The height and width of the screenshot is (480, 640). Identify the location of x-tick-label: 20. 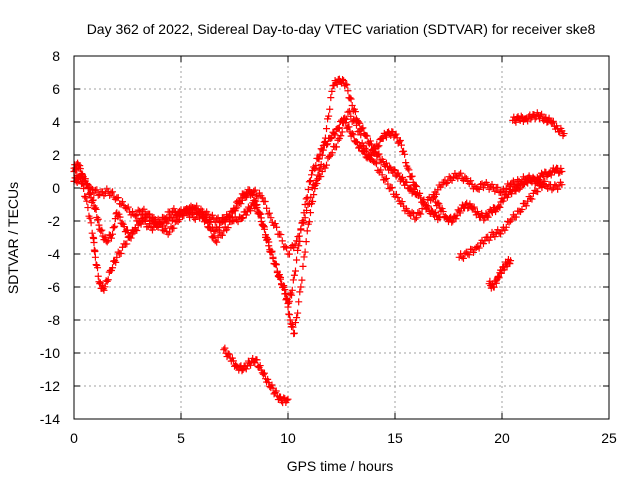
(502, 438).